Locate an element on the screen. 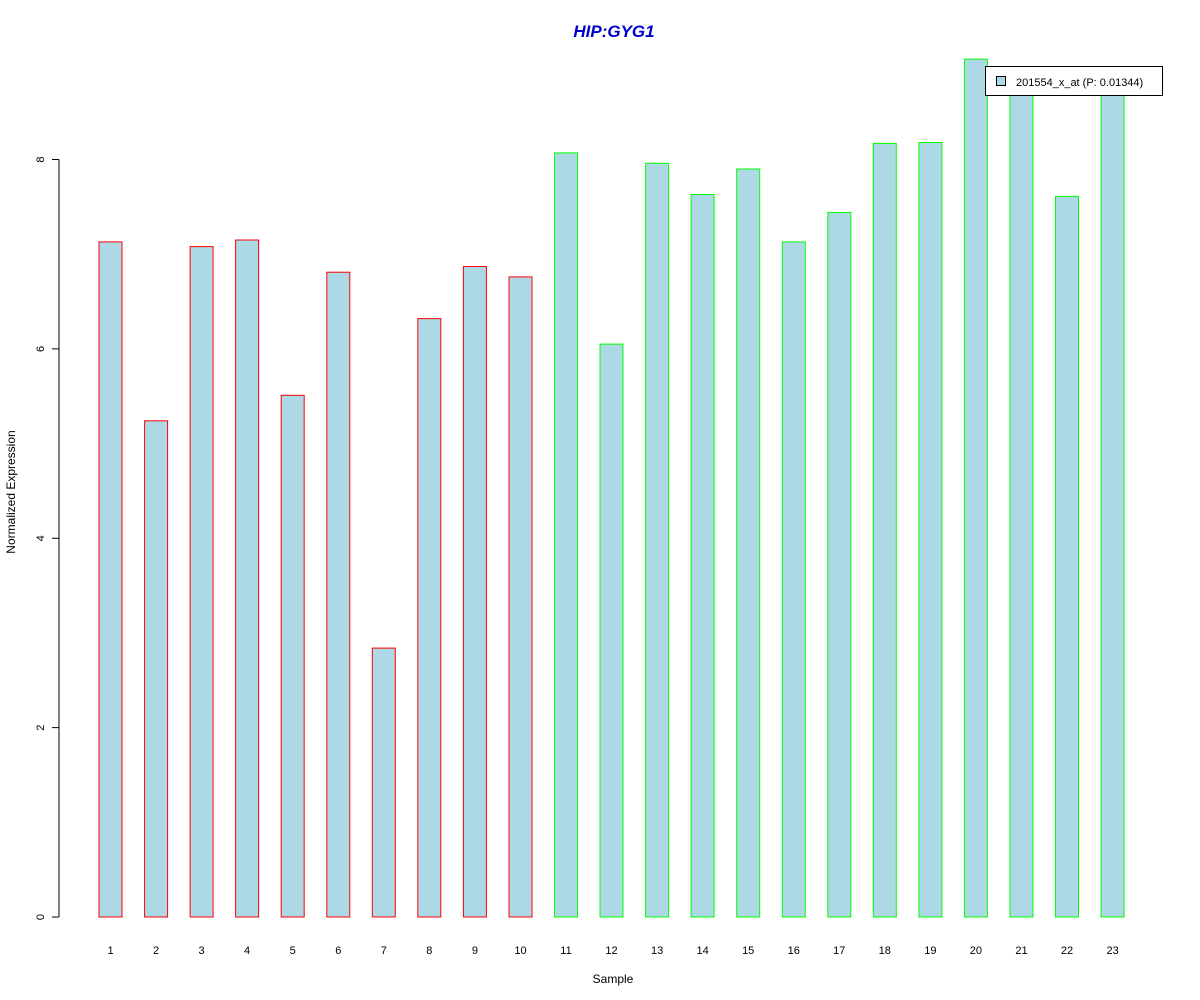 This screenshot has height=1000, width=1200. x-tick-label: 12 is located at coordinates (611, 951).